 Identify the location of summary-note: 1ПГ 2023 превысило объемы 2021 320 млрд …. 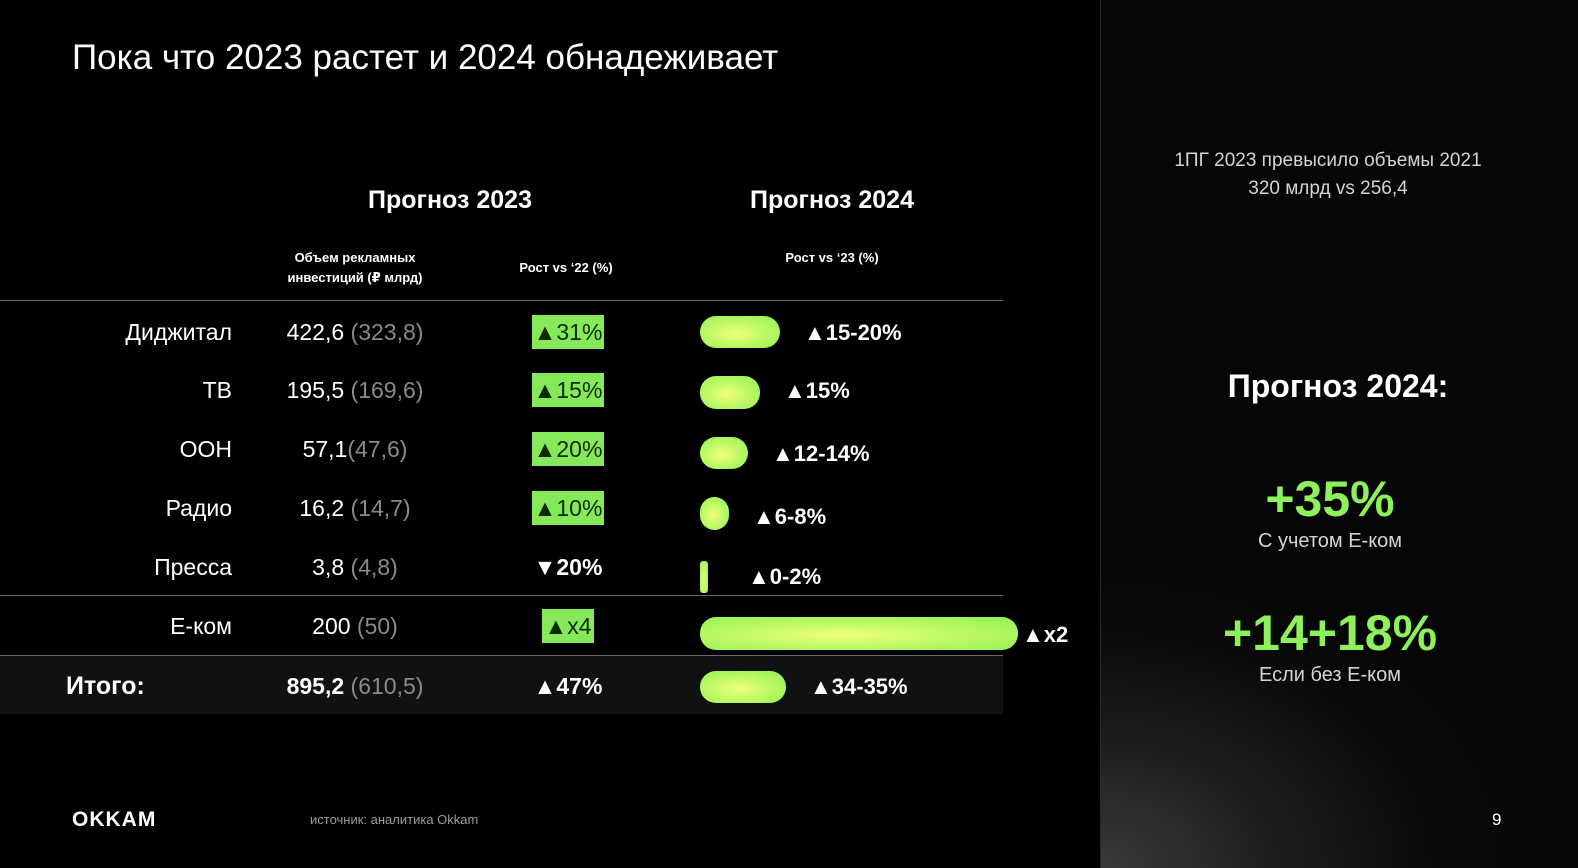
(1328, 175).